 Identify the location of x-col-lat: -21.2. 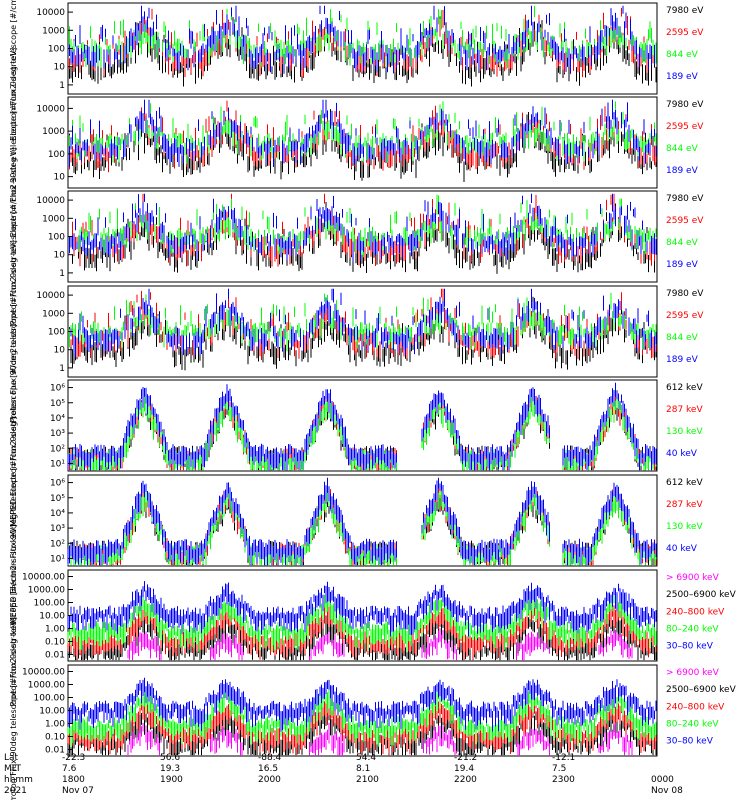
(465, 758).